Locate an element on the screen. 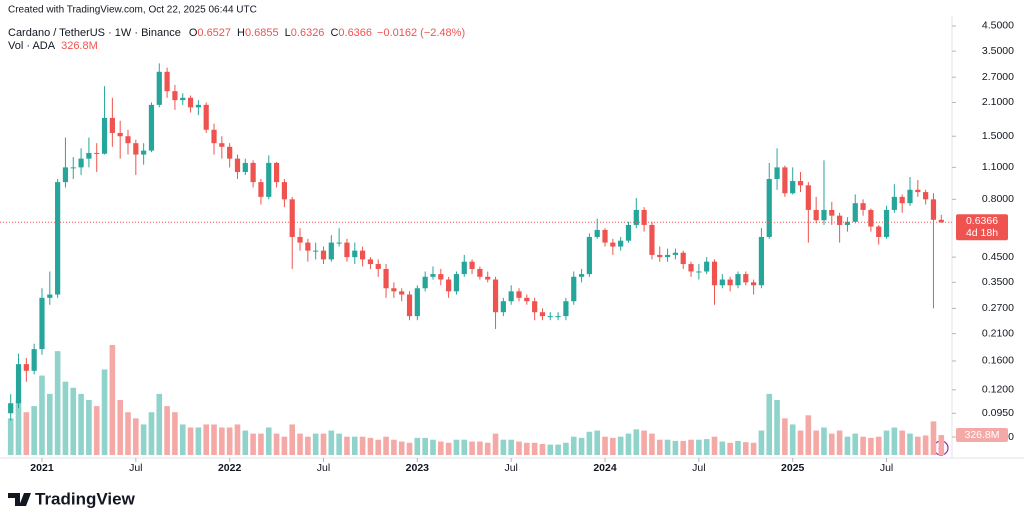 This screenshot has width=1024, height=523. y-tick-label: 2.7000 is located at coordinates (998, 77).